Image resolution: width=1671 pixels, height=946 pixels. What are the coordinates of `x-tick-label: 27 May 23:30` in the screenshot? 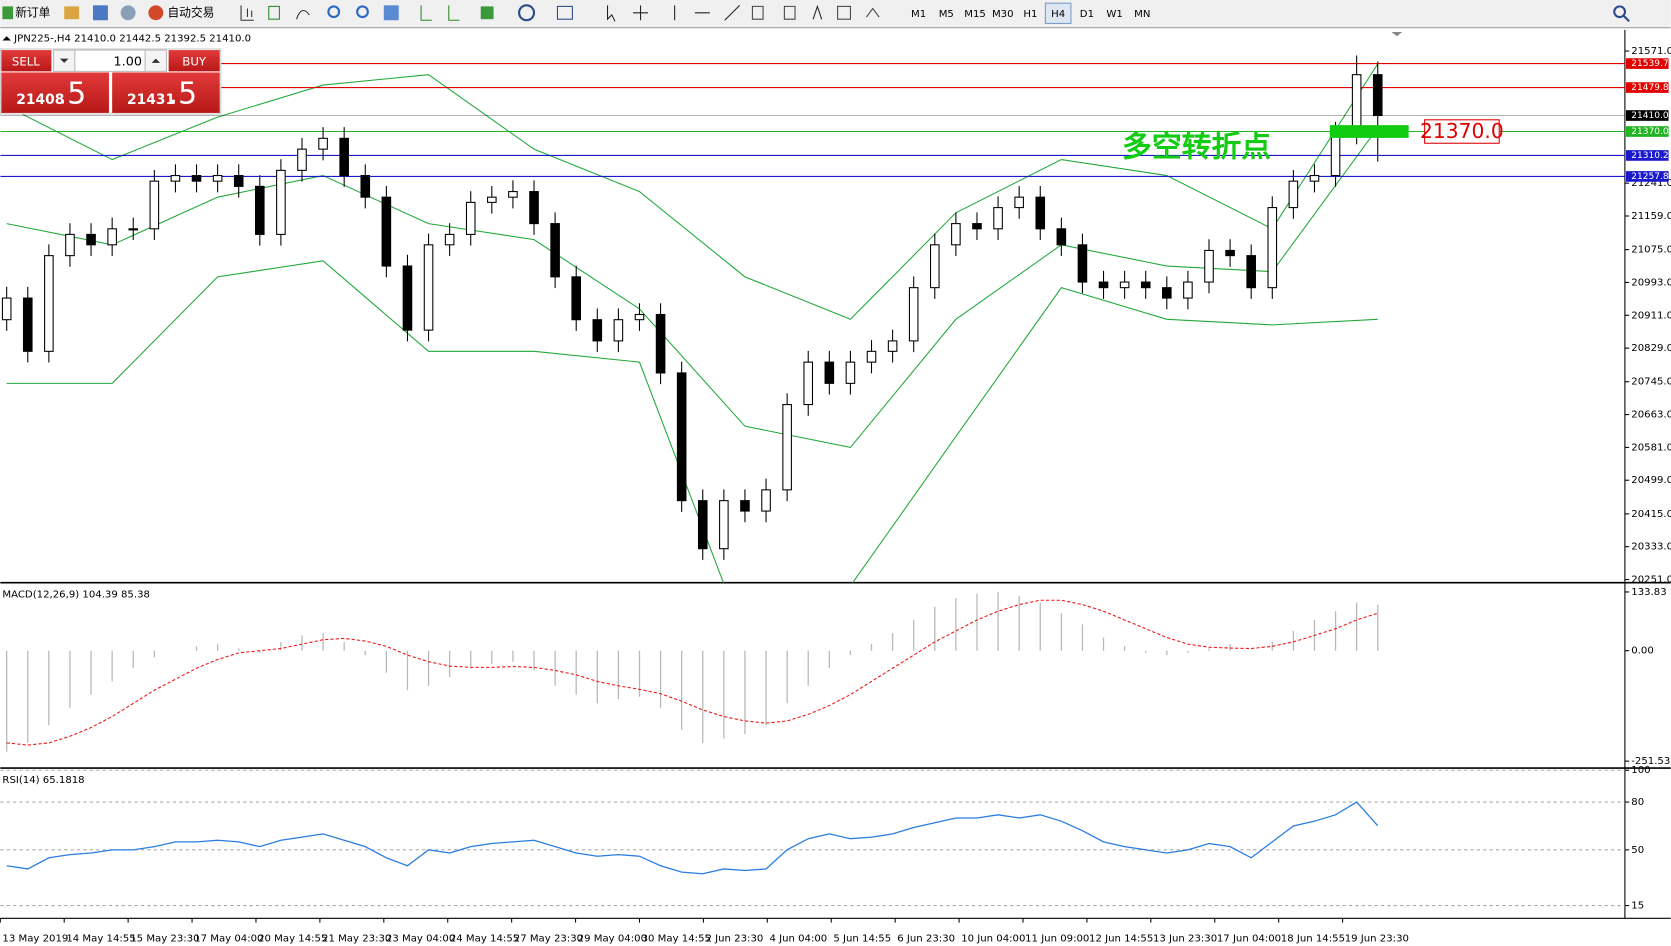 It's located at (548, 939).